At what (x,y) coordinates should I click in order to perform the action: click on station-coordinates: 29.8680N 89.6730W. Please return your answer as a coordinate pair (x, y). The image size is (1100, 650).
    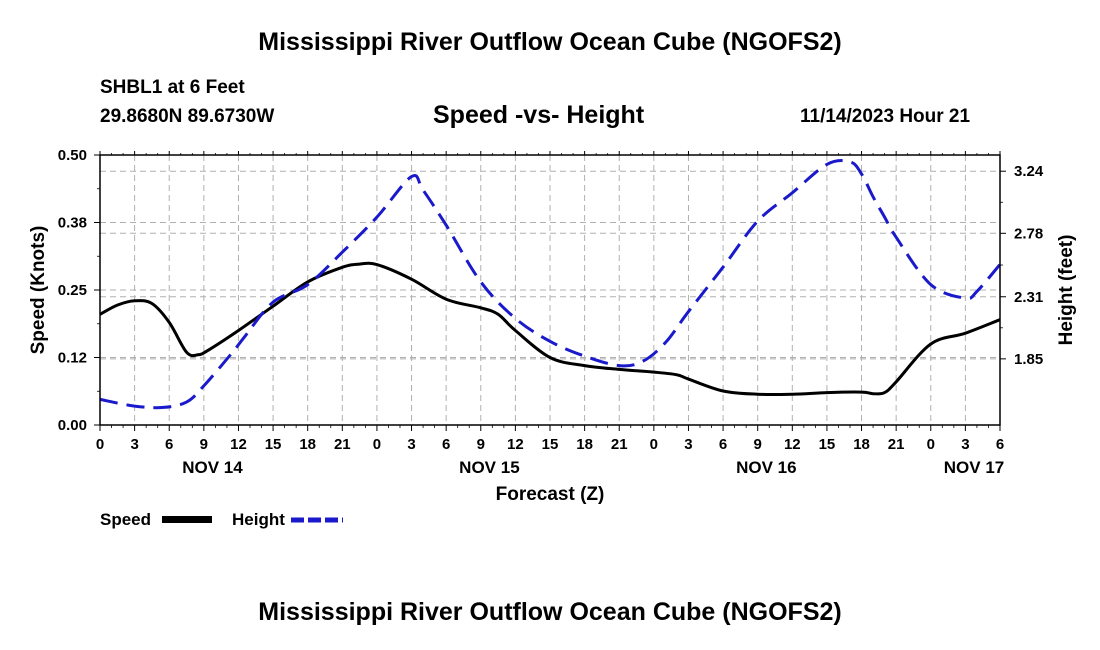
    Looking at the image, I should click on (187, 116).